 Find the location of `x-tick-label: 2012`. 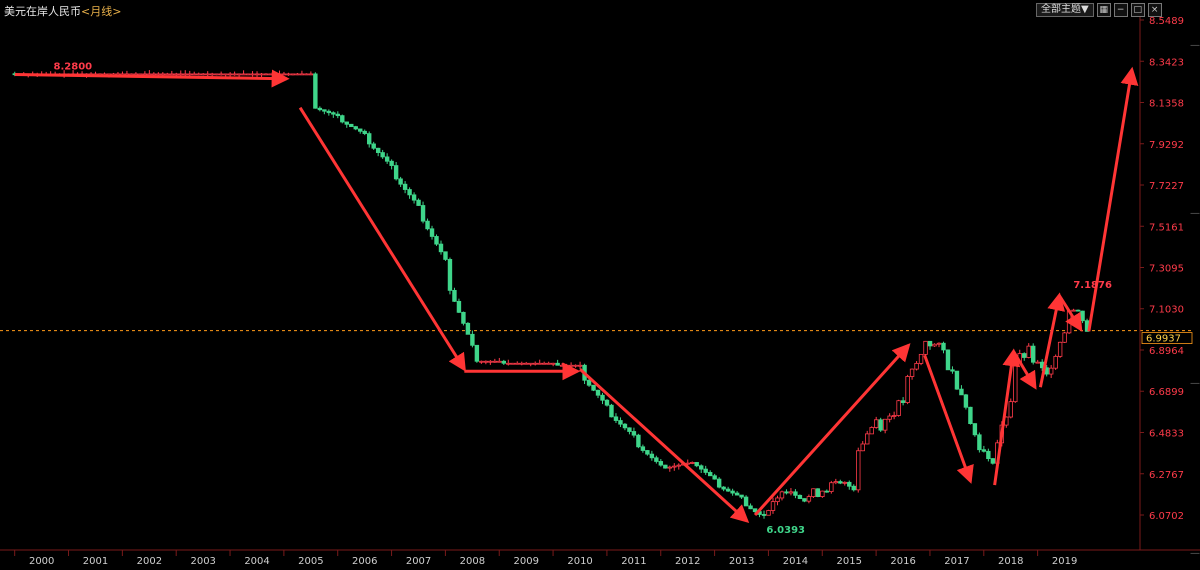

x-tick-label: 2012 is located at coordinates (687, 561).